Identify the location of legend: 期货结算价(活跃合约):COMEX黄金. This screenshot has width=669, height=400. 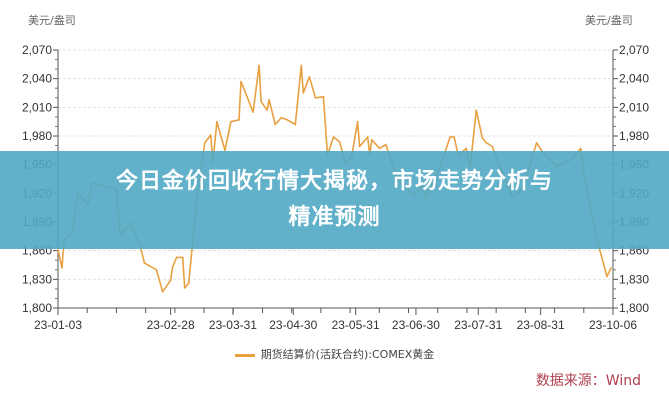
(334, 354).